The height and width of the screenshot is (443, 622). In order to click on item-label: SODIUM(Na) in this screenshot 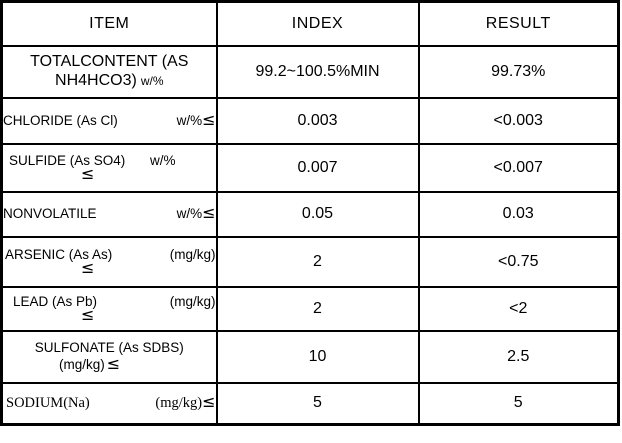, I will do `click(48, 403)`.